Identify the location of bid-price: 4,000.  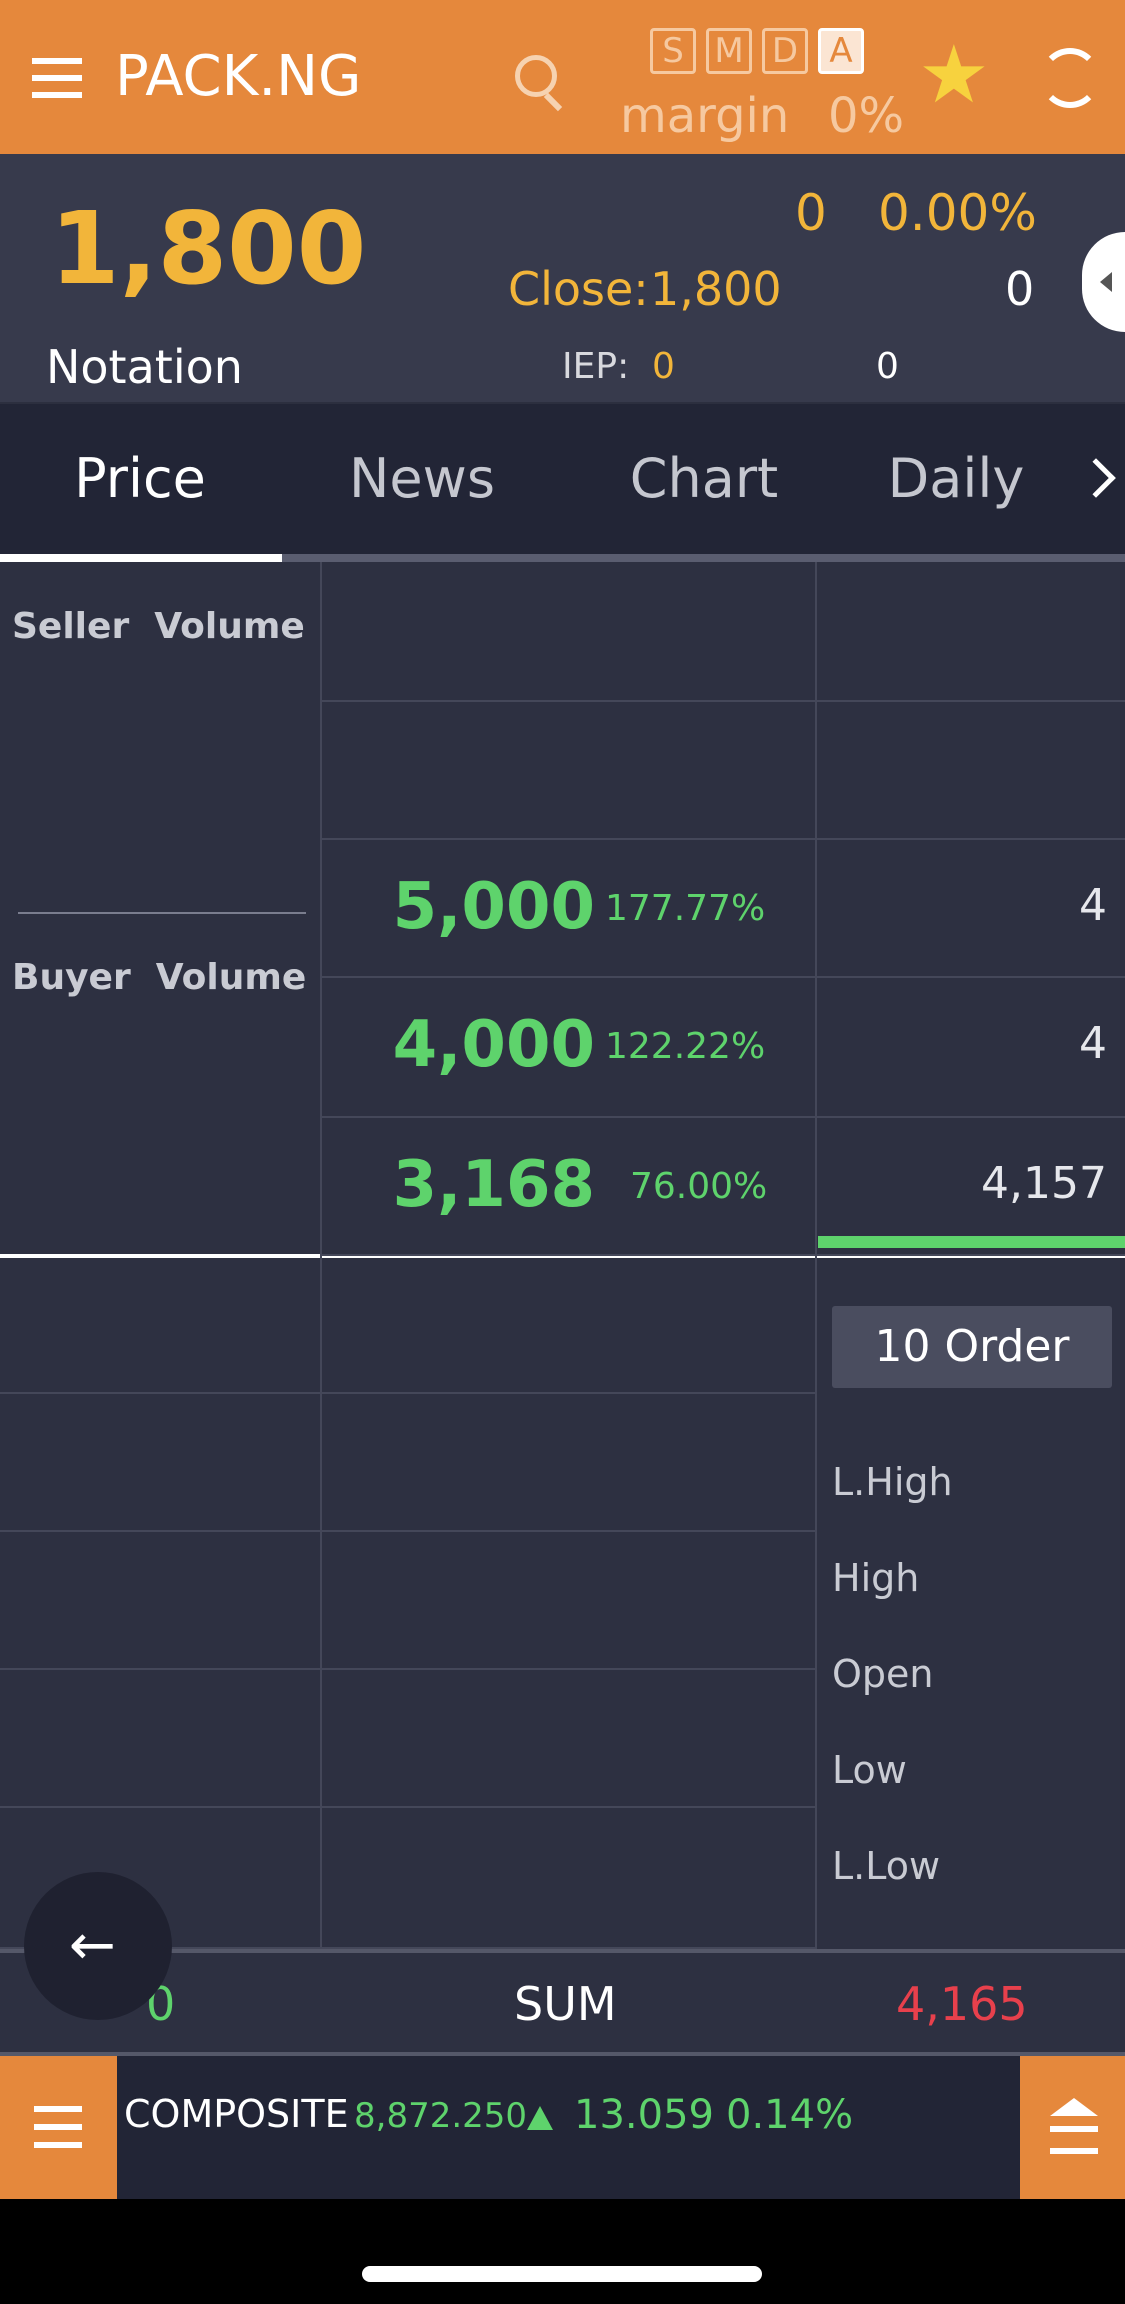
(493, 1045).